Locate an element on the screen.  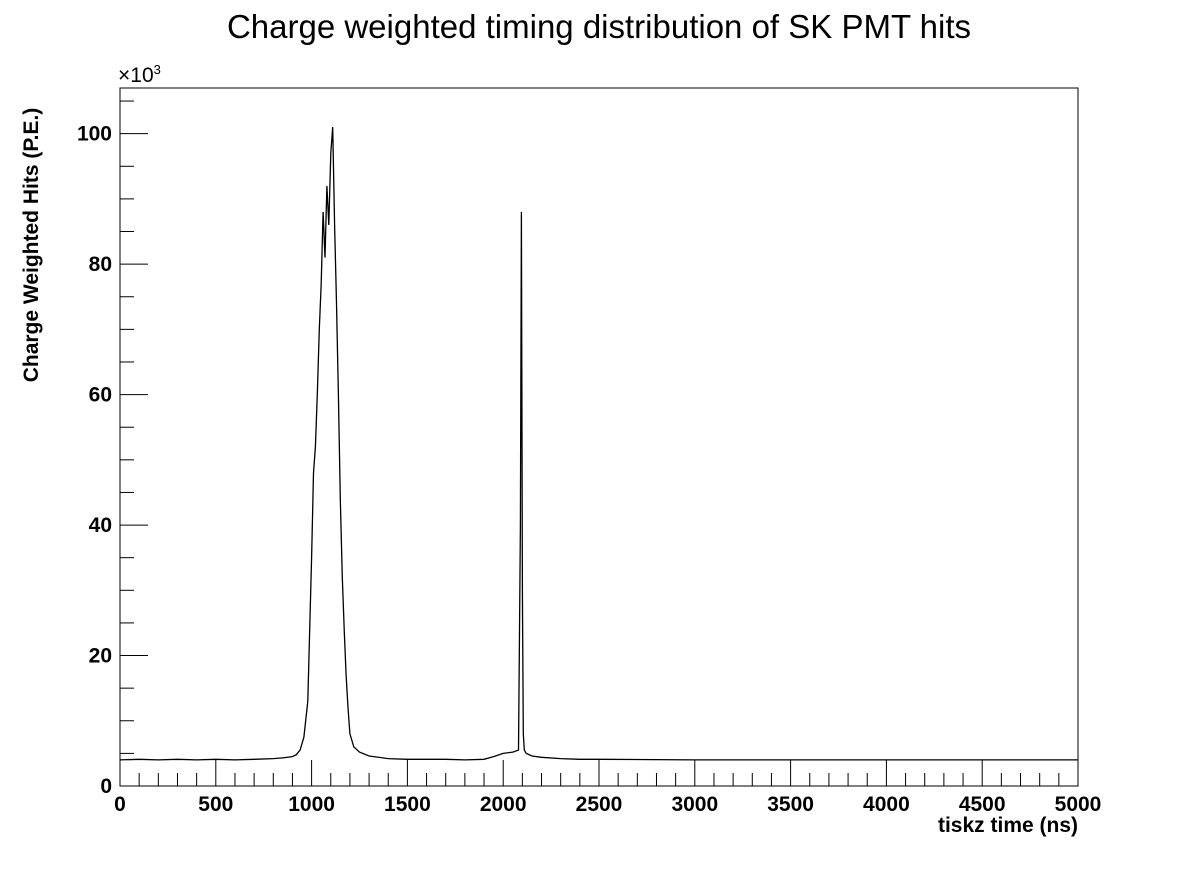
x-tick-label: 4000 is located at coordinates (886, 804).